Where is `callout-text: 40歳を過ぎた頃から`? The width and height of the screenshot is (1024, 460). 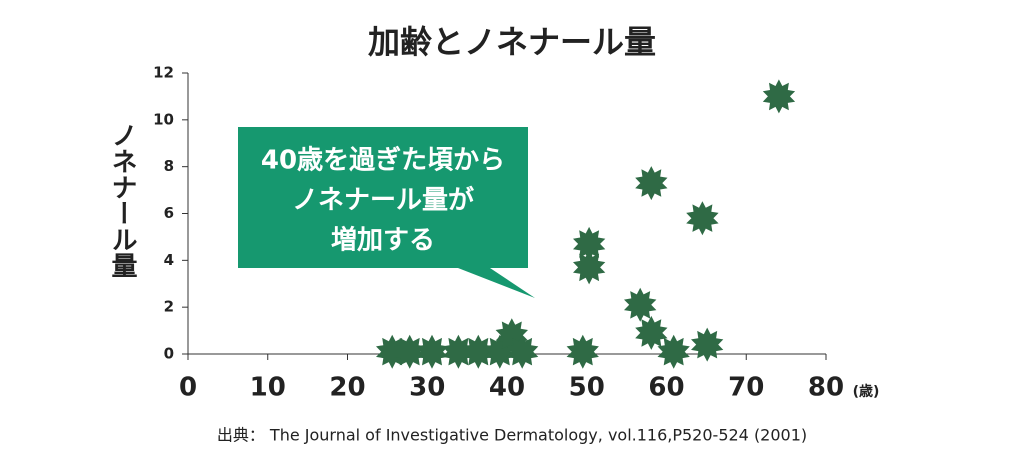
callout-text: 40歳を過ぎた頃から is located at coordinates (383, 161).